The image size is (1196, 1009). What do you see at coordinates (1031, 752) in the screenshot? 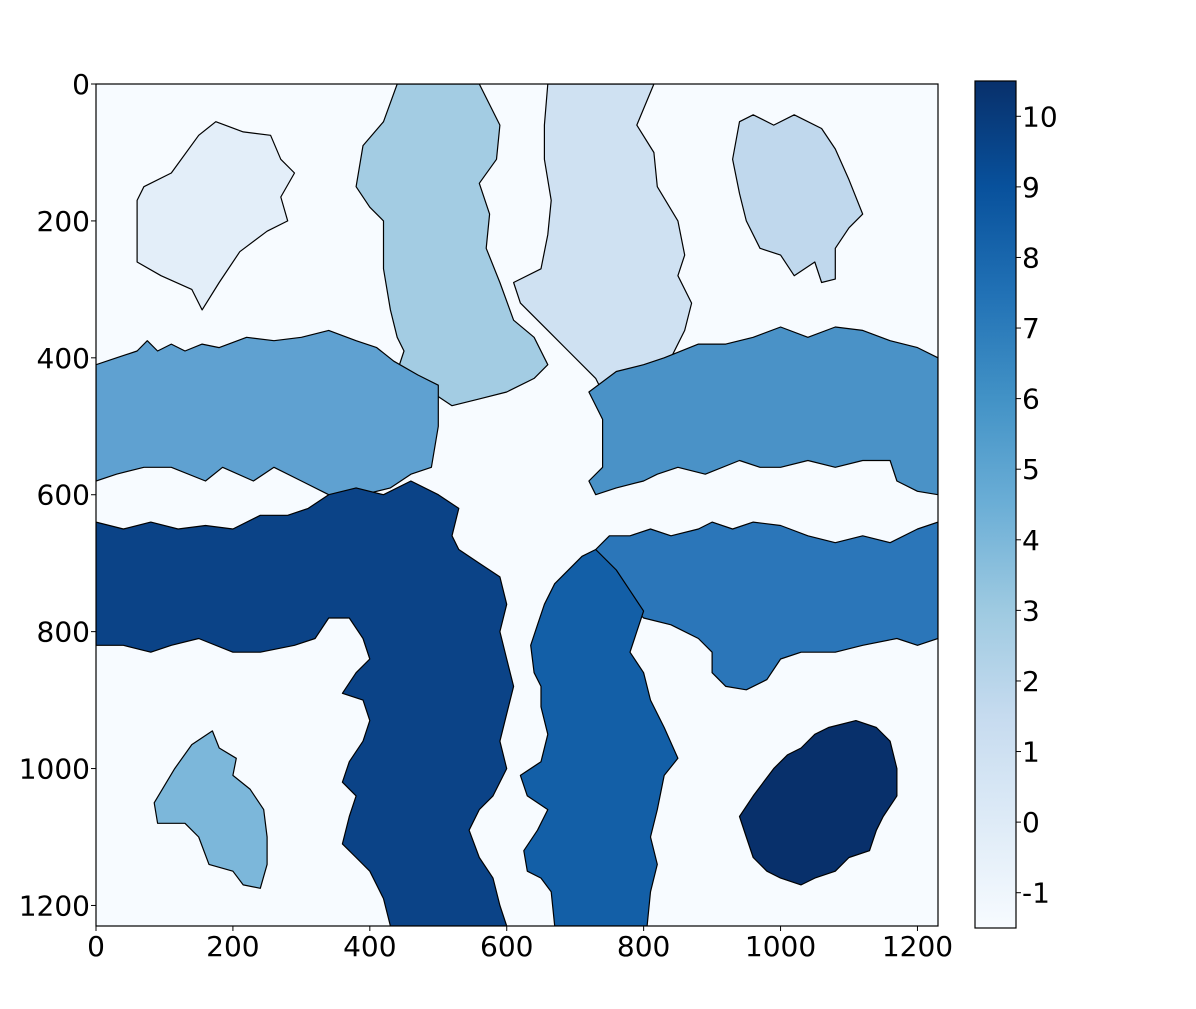
I see `colorbar-tick-label: 1` at bounding box center [1031, 752].